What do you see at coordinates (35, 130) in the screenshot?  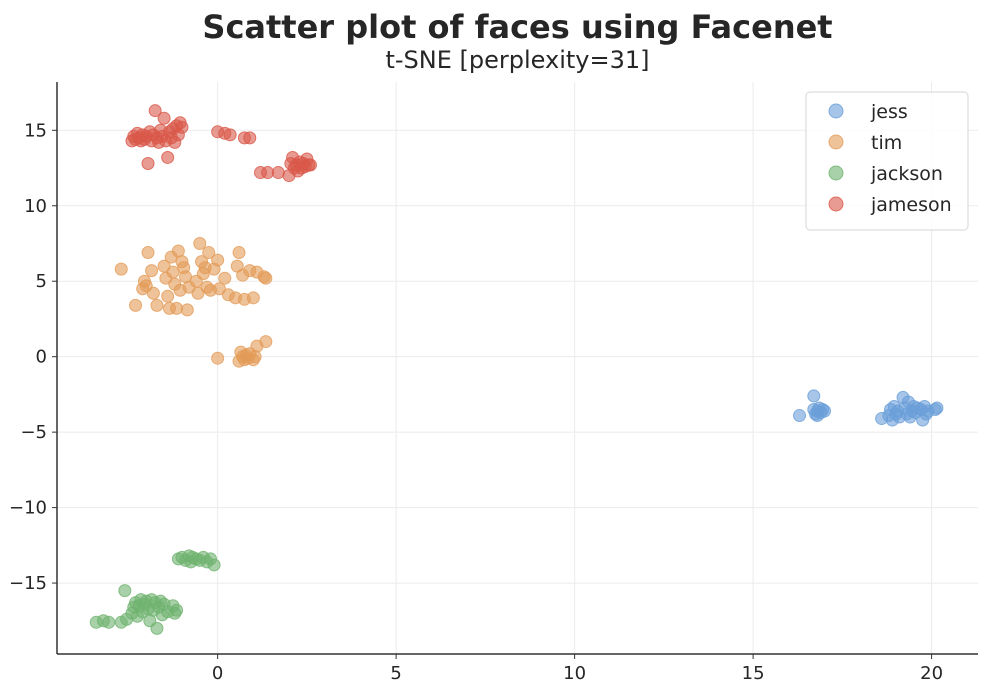 I see `y-tick-label: 15` at bounding box center [35, 130].